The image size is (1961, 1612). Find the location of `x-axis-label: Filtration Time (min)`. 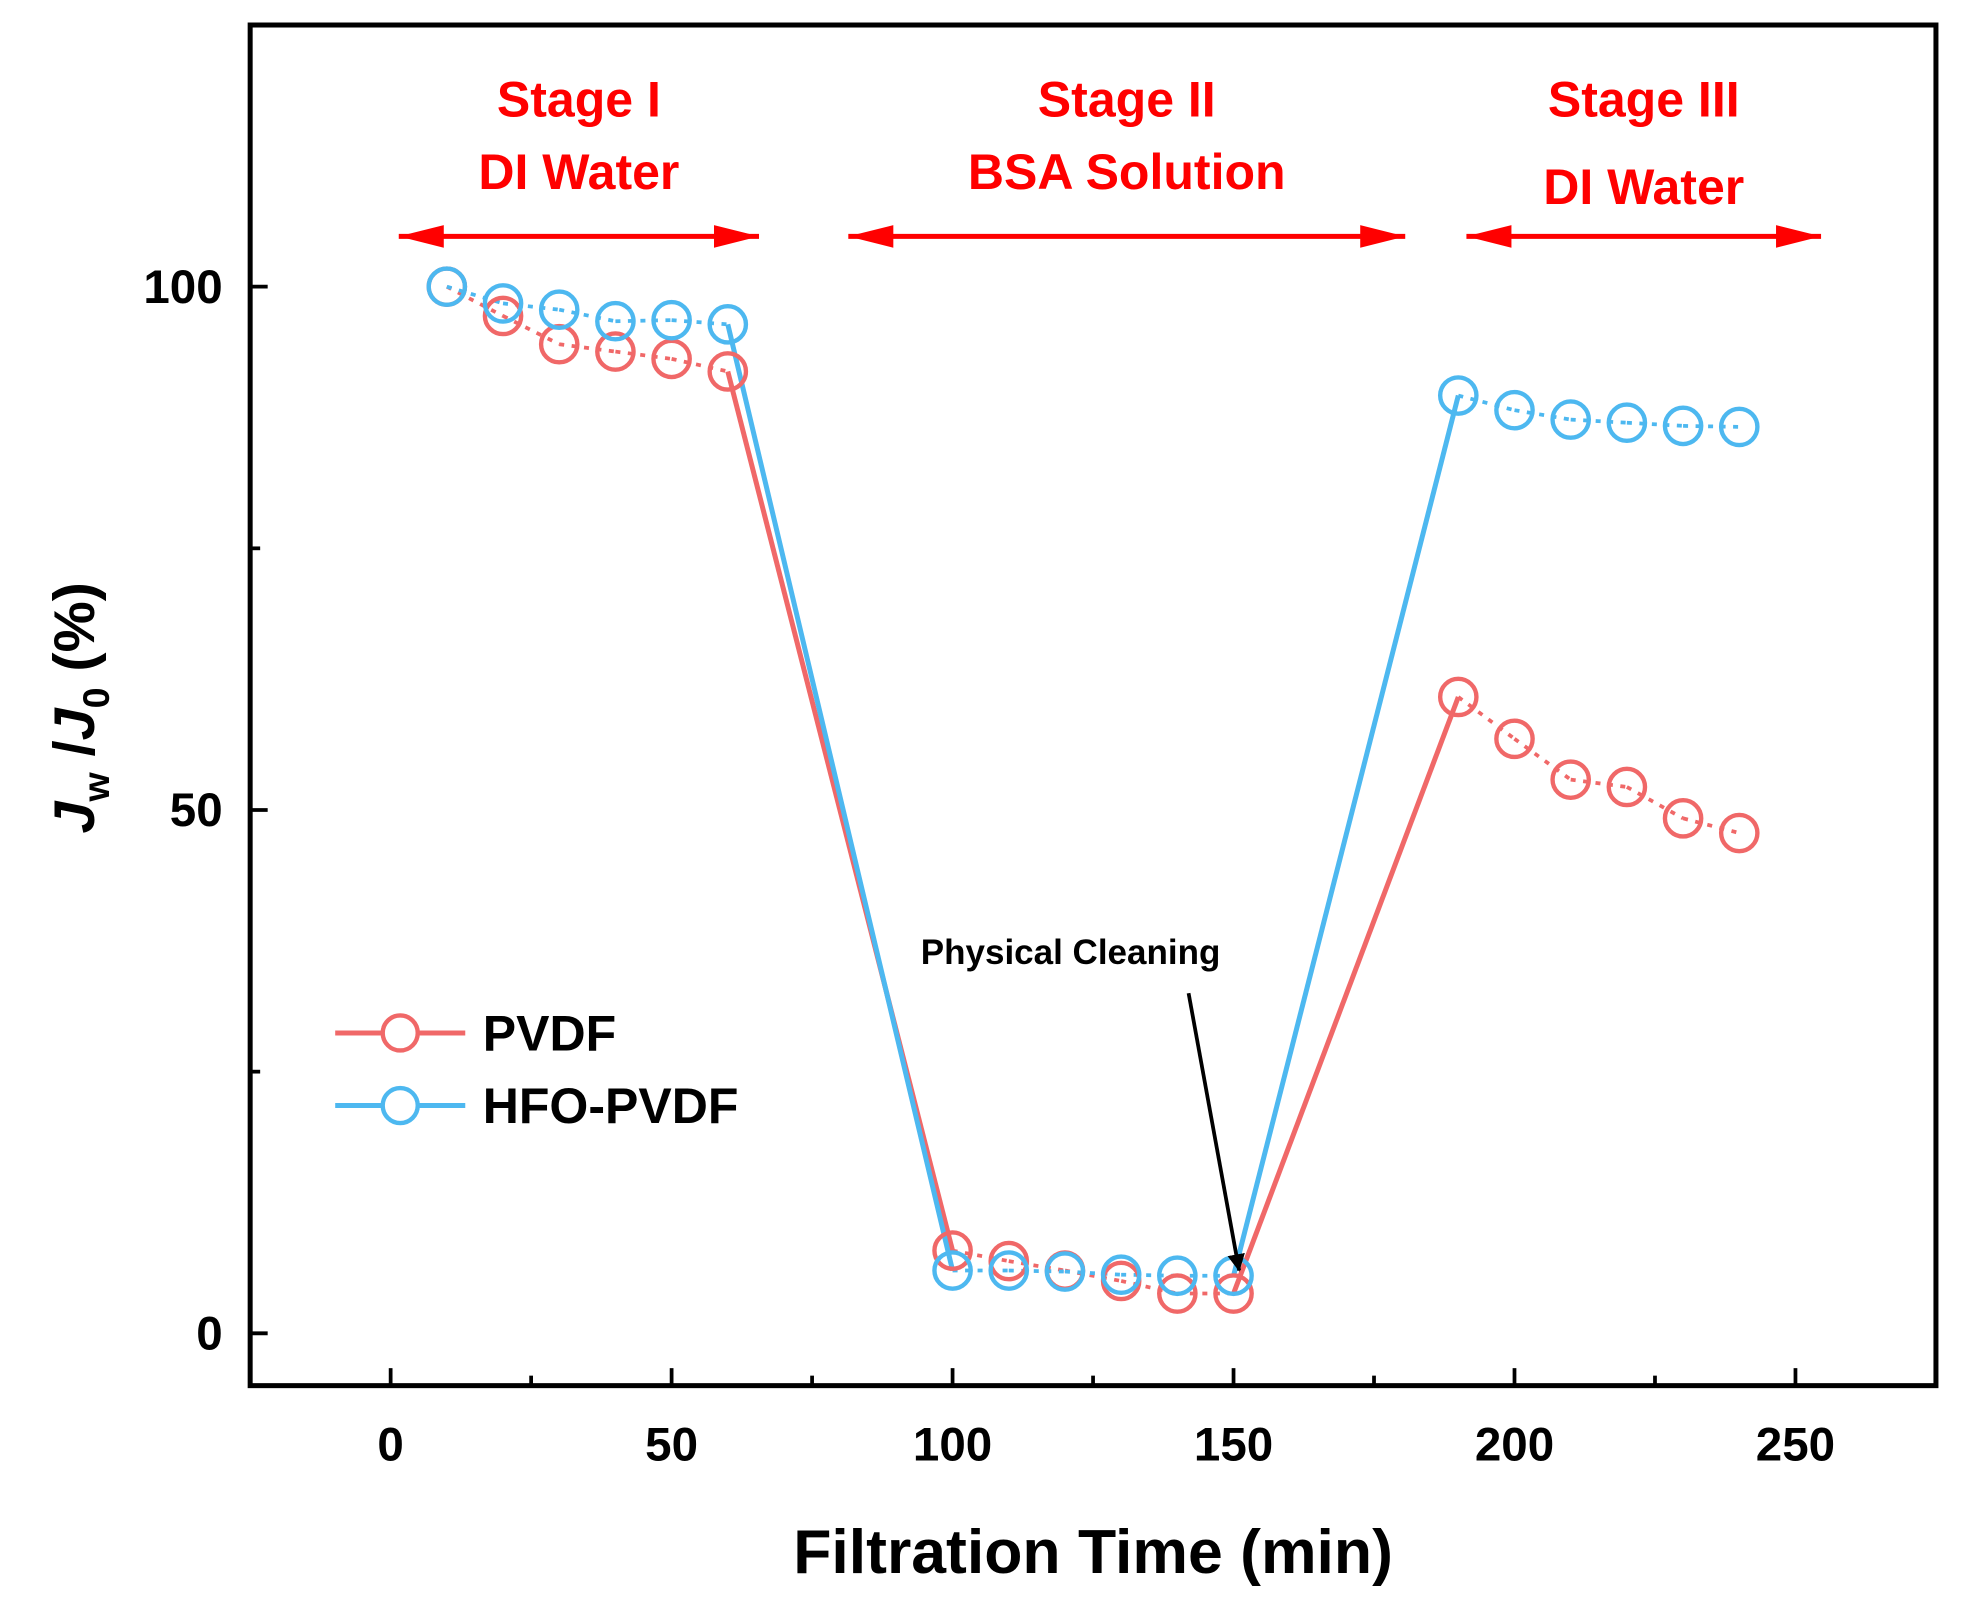

x-axis-label: Filtration Time (min) is located at coordinates (1093, 1552).